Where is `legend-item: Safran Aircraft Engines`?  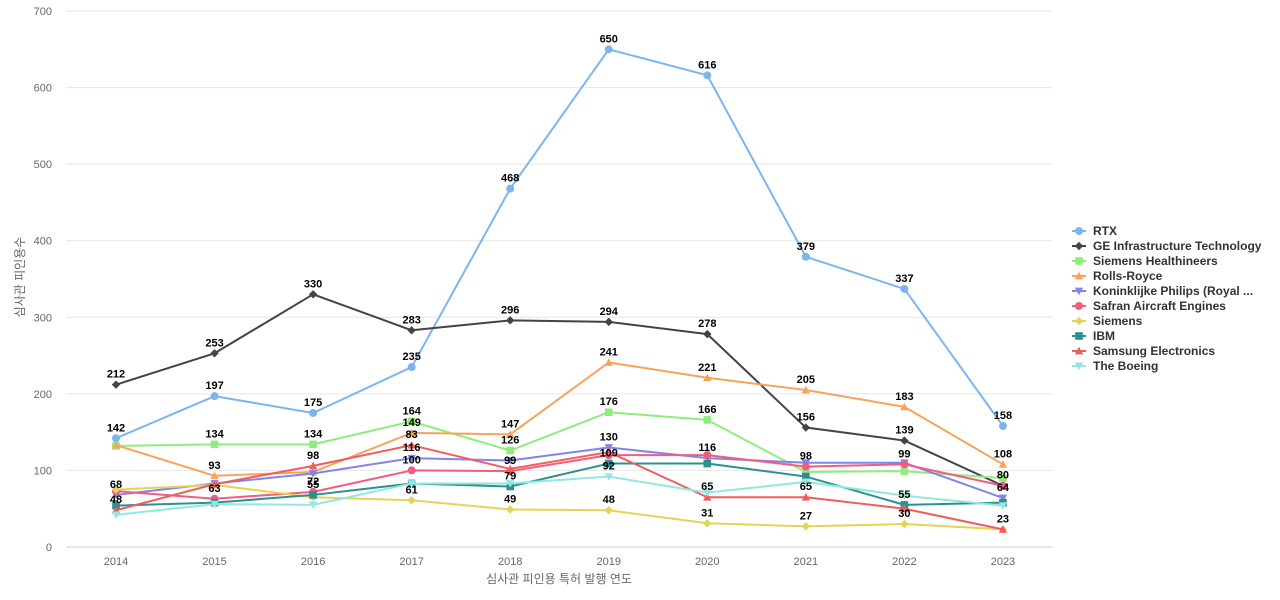 legend-item: Safran Aircraft Engines is located at coordinates (1149, 306).